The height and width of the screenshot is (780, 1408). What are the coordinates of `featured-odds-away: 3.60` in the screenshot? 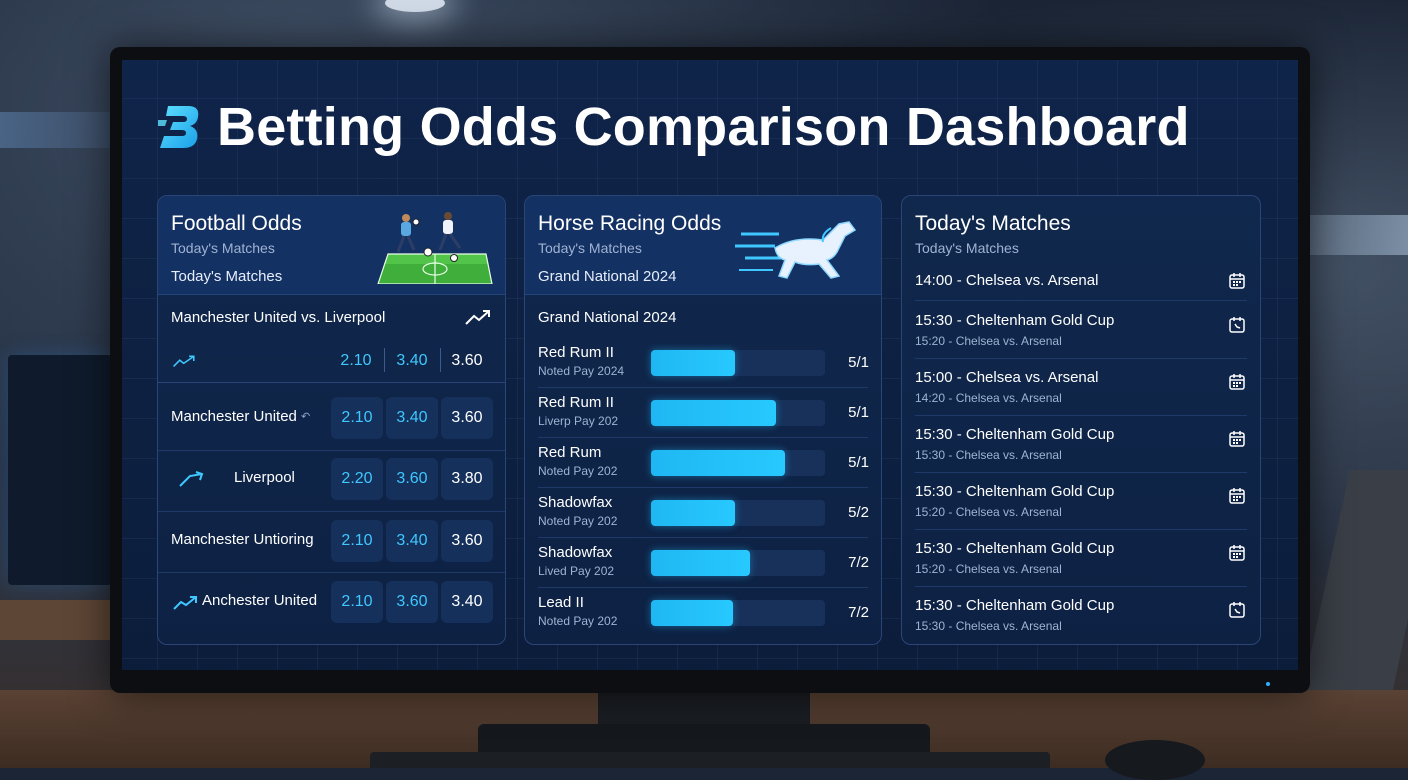 It's located at (467, 360).